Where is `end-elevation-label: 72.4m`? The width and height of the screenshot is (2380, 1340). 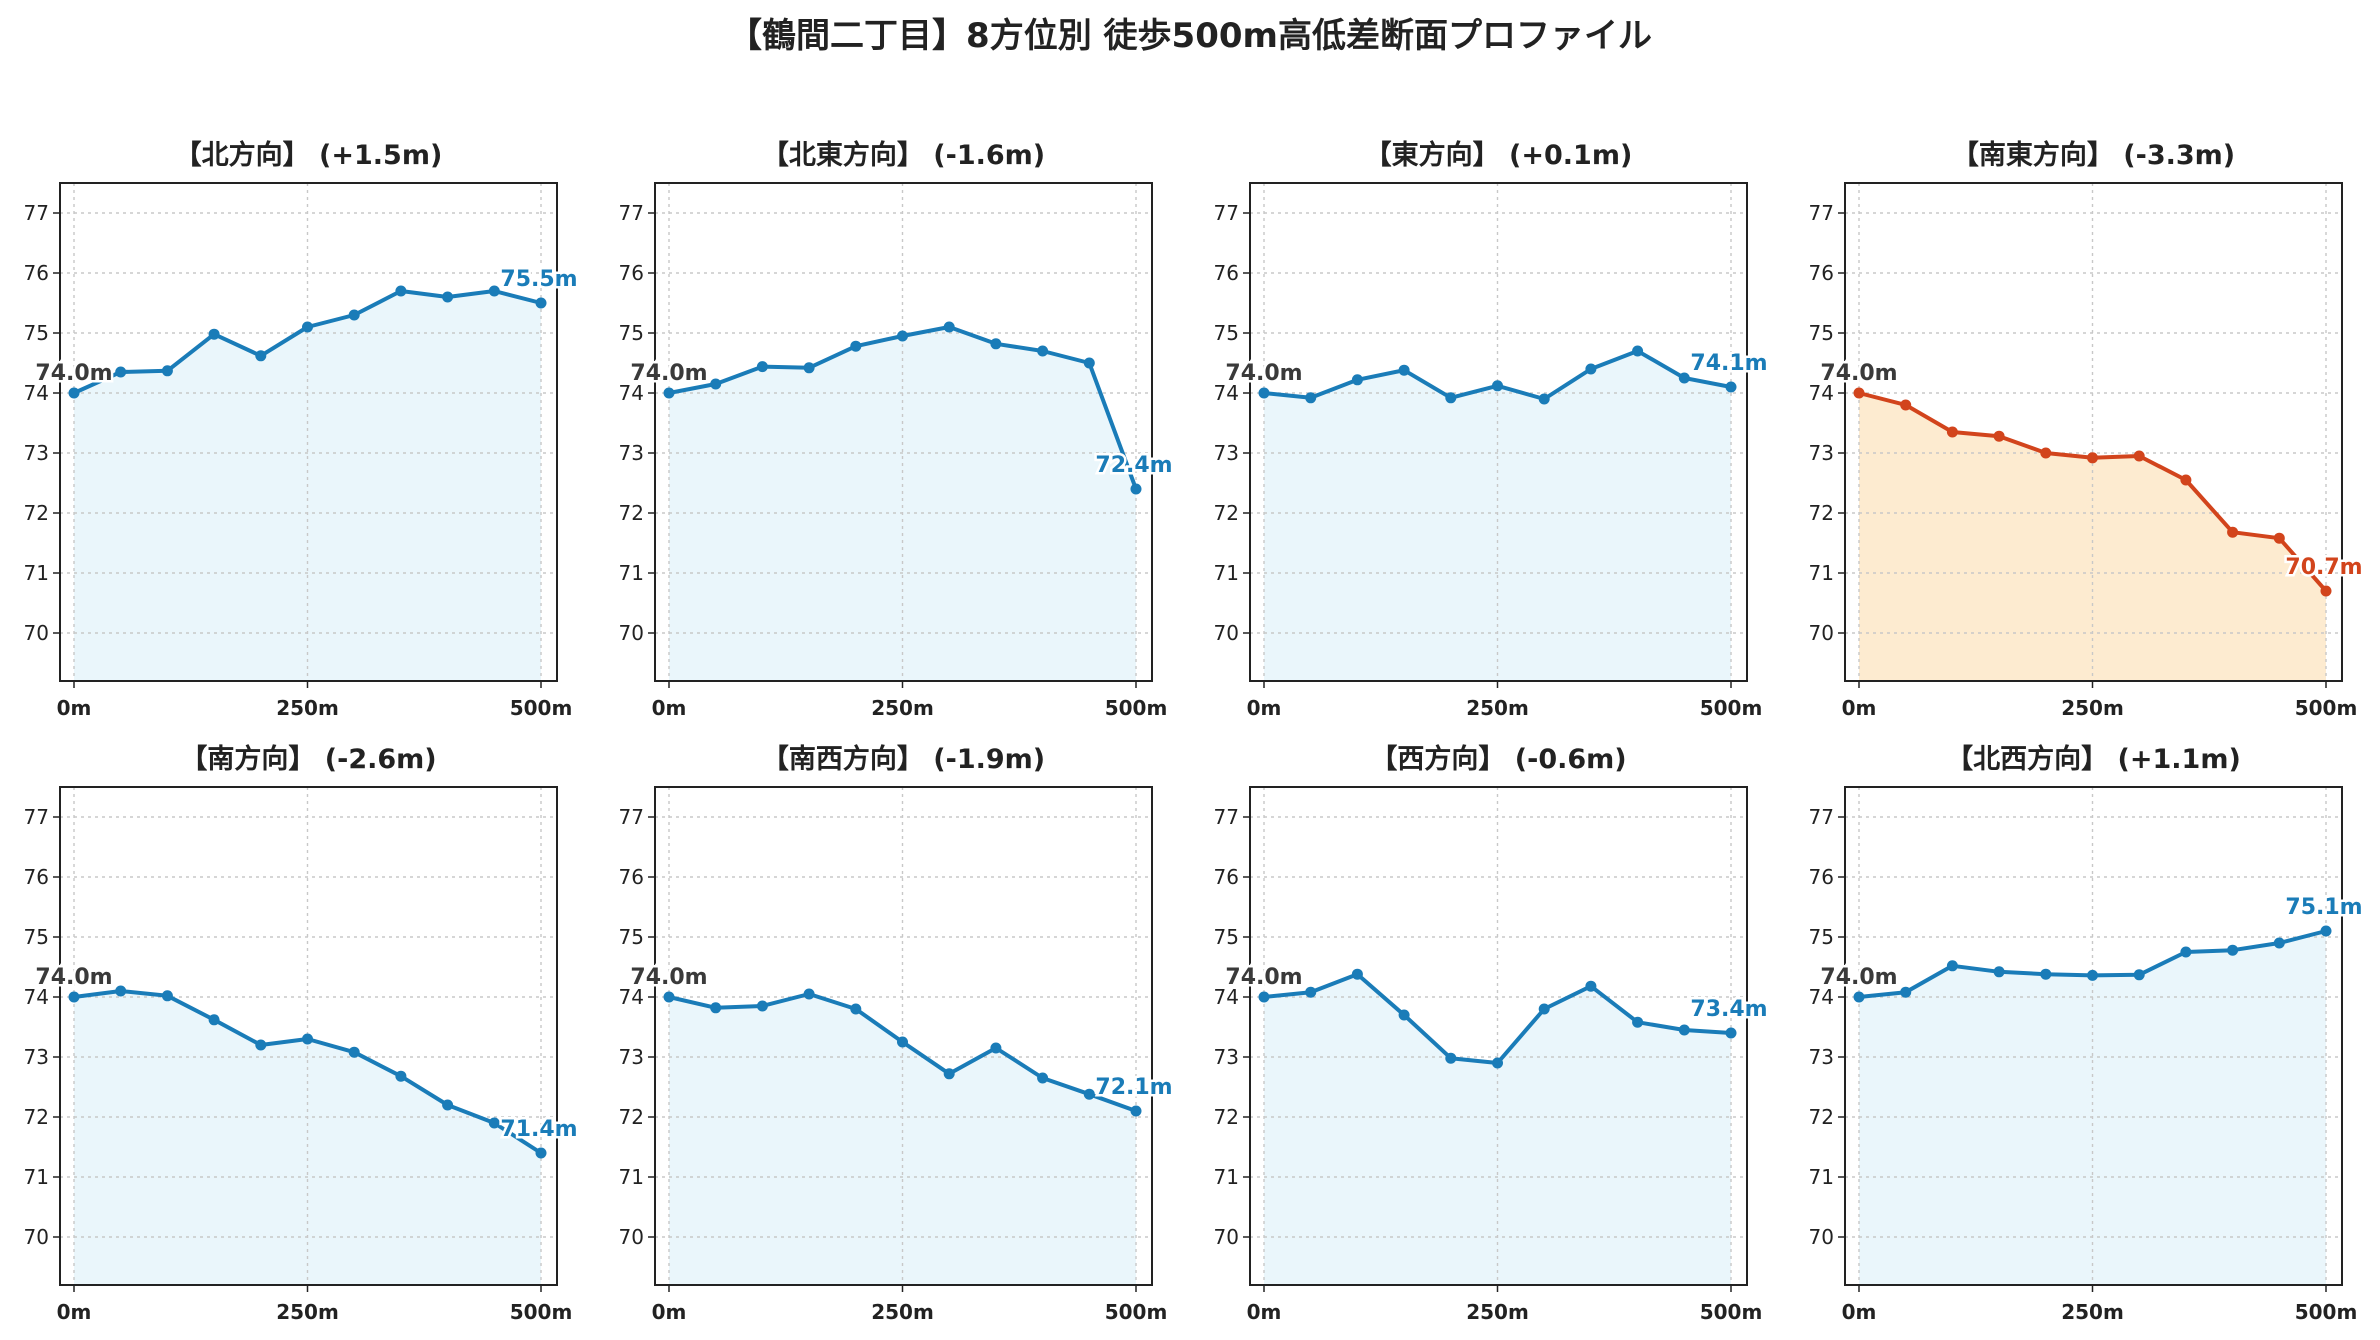
end-elevation-label: 72.4m is located at coordinates (1133, 465).